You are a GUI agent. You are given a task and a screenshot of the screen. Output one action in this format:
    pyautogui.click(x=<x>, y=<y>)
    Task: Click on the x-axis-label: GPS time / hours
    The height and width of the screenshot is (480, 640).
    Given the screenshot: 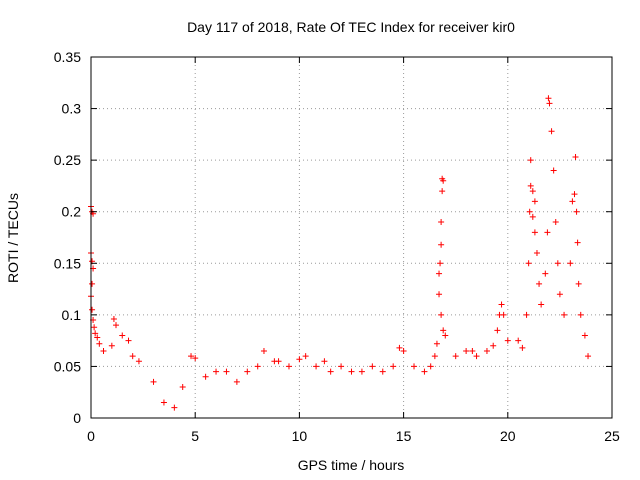 What is the action you would take?
    pyautogui.click(x=351, y=465)
    